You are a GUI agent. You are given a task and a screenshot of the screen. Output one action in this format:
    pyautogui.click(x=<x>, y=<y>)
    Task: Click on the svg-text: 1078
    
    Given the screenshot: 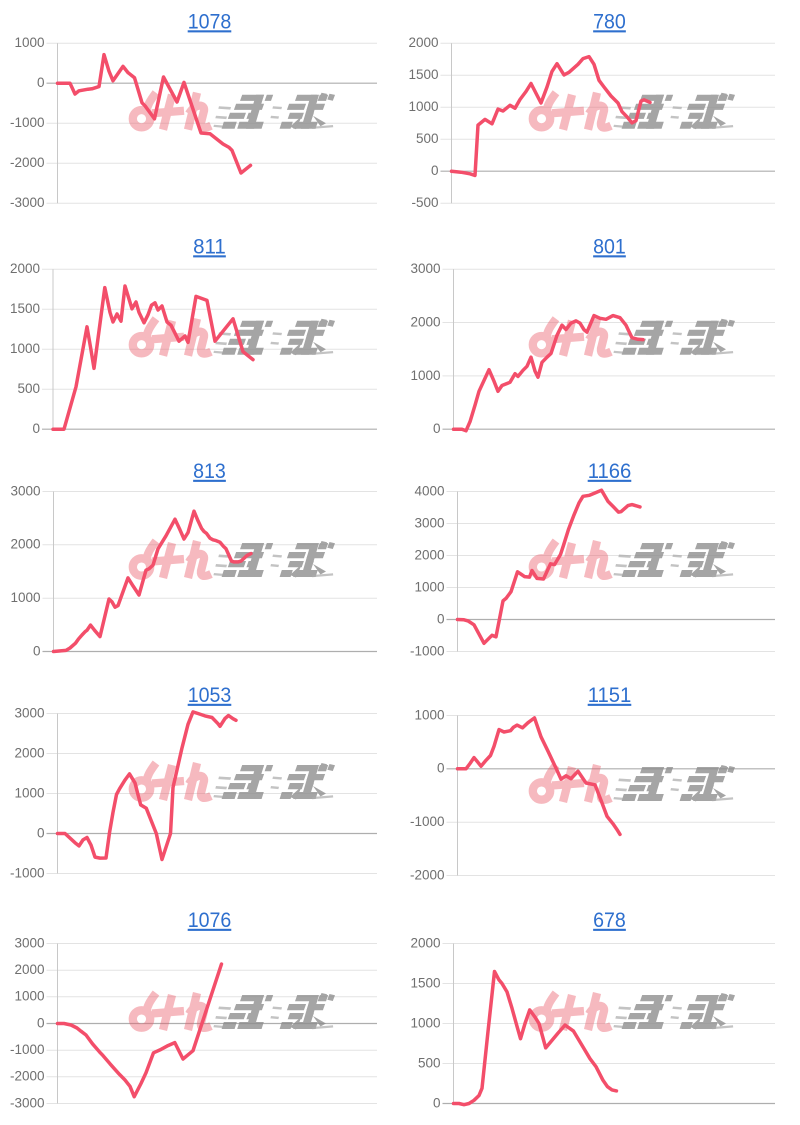 What is the action you would take?
    pyautogui.click(x=210, y=21)
    